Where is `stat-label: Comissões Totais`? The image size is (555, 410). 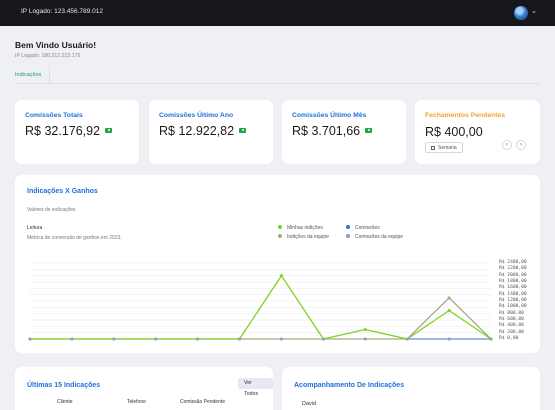 stat-label: Comissões Totais is located at coordinates (54, 115).